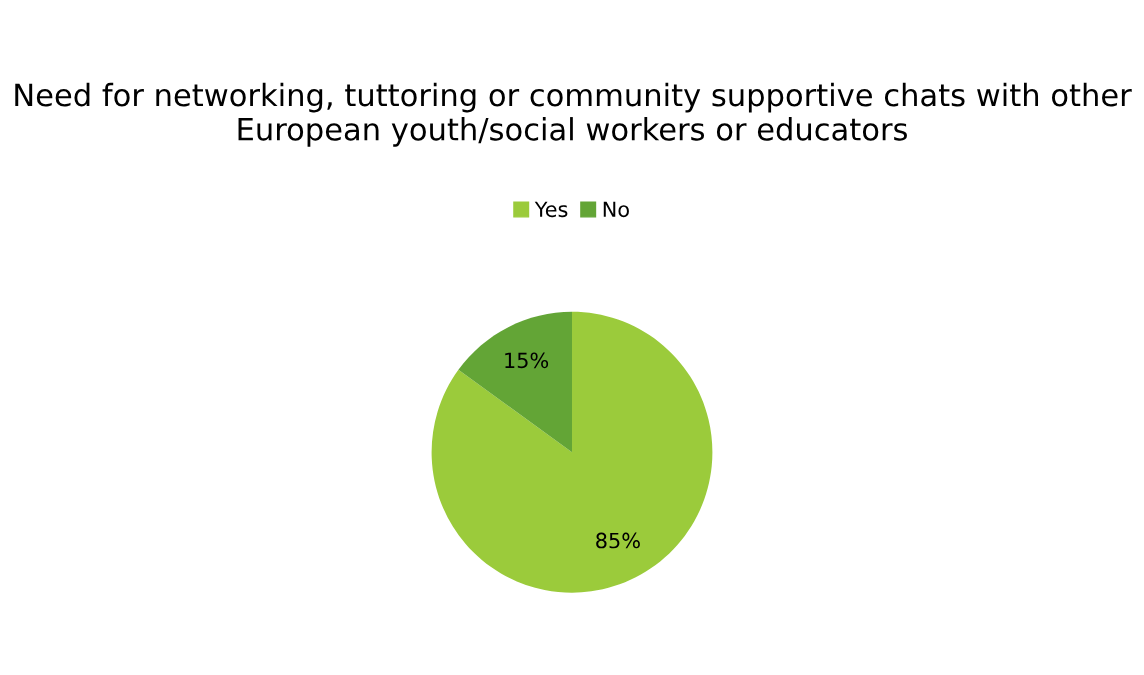 This screenshot has height=675, width=1144. Describe the element at coordinates (573, 114) in the screenshot. I see `chart-title: Need for networking, tuttoring or community supportive chats with other European youth/social workers or educators` at that location.